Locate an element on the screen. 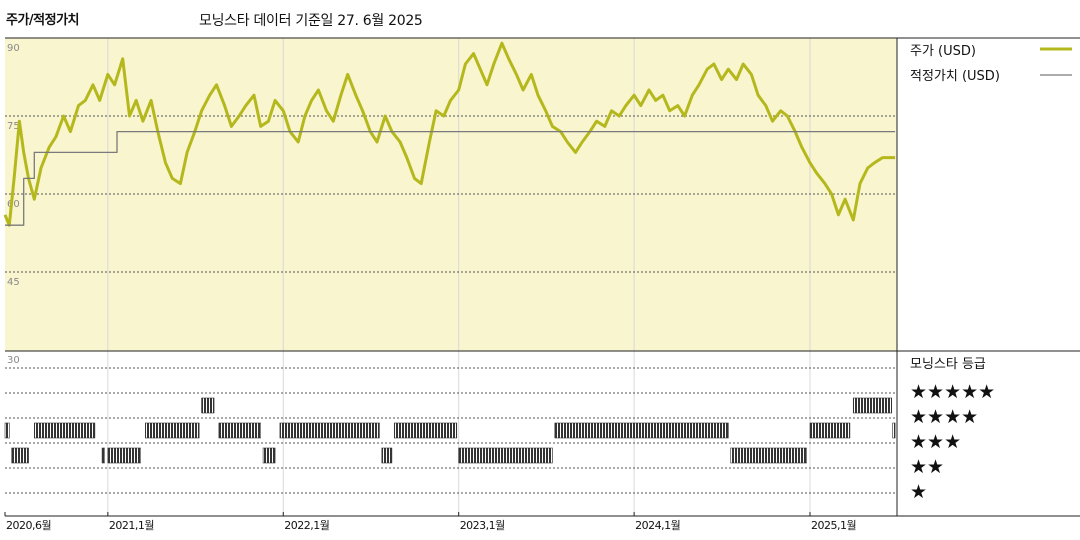 This screenshot has width=1080, height=540. rating-legend-title: 모닝스타 등급 is located at coordinates (948, 364).